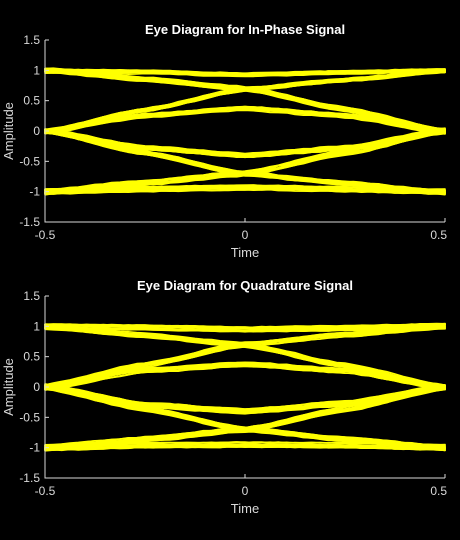 The height and width of the screenshot is (540, 460). Describe the element at coordinates (8, 387) in the screenshot. I see `quadrature-y-axis-label: Amplitude` at that location.